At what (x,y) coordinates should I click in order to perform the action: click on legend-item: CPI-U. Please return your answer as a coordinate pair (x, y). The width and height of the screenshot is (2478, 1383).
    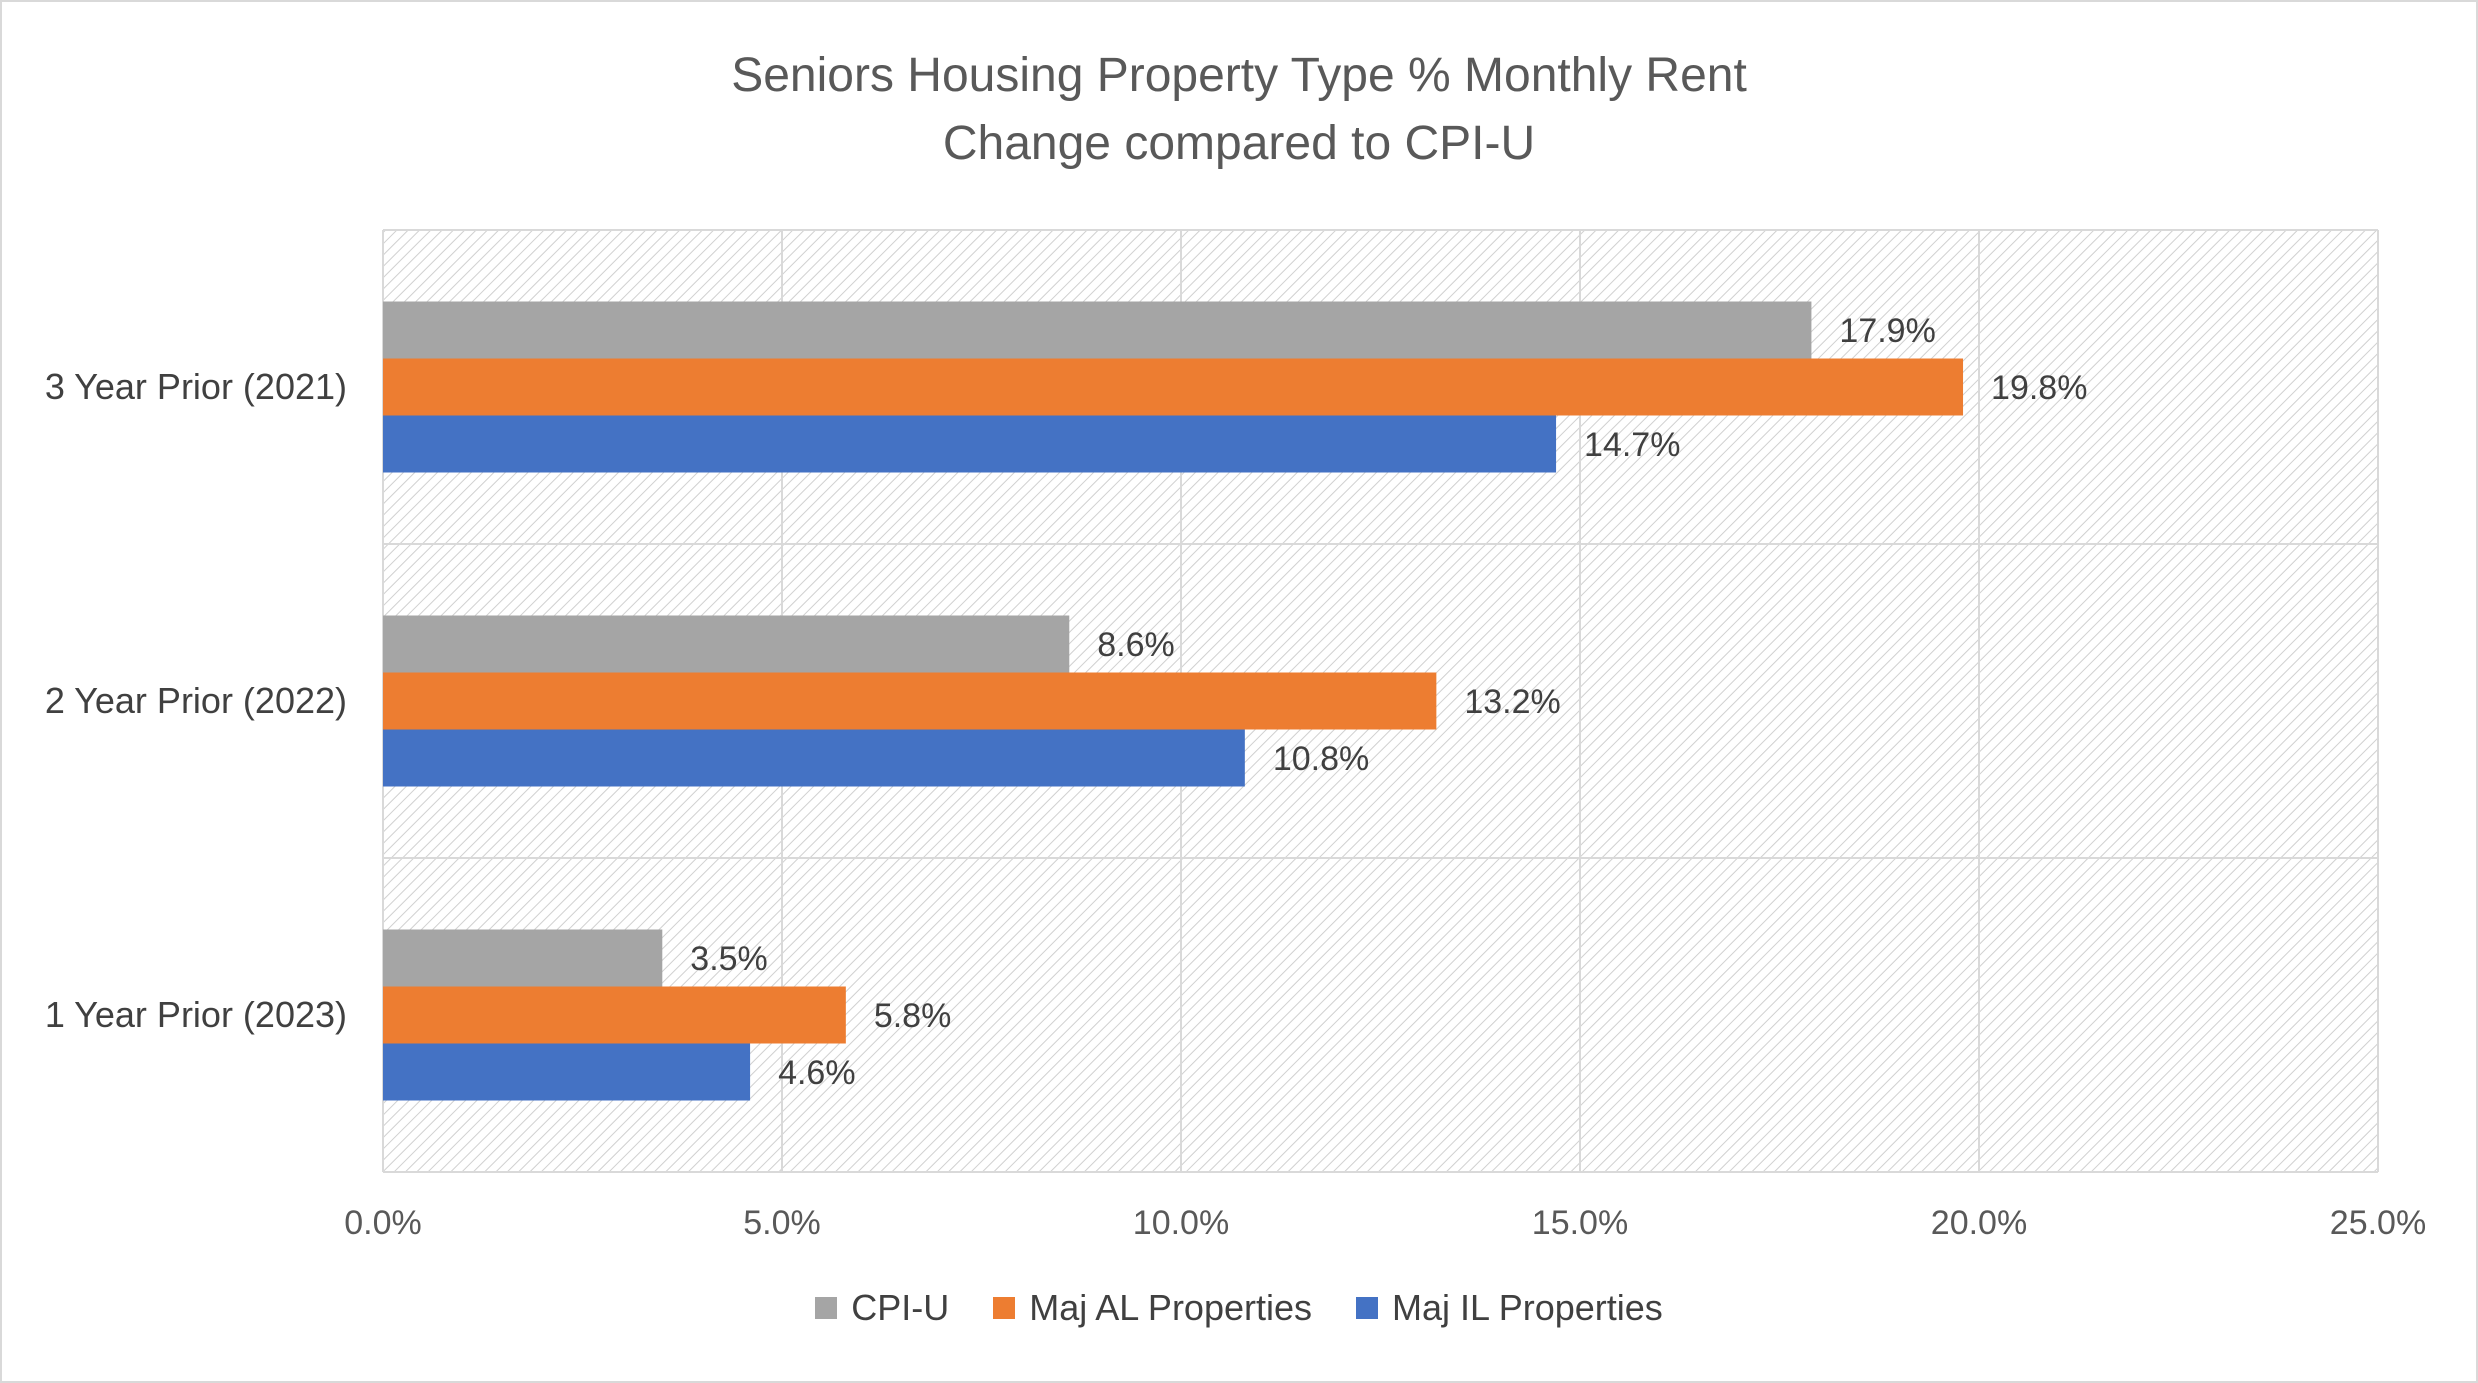
    Looking at the image, I should click on (882, 1308).